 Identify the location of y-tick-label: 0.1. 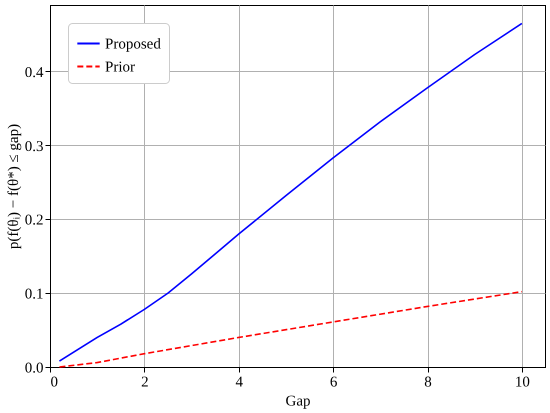
(34, 294).